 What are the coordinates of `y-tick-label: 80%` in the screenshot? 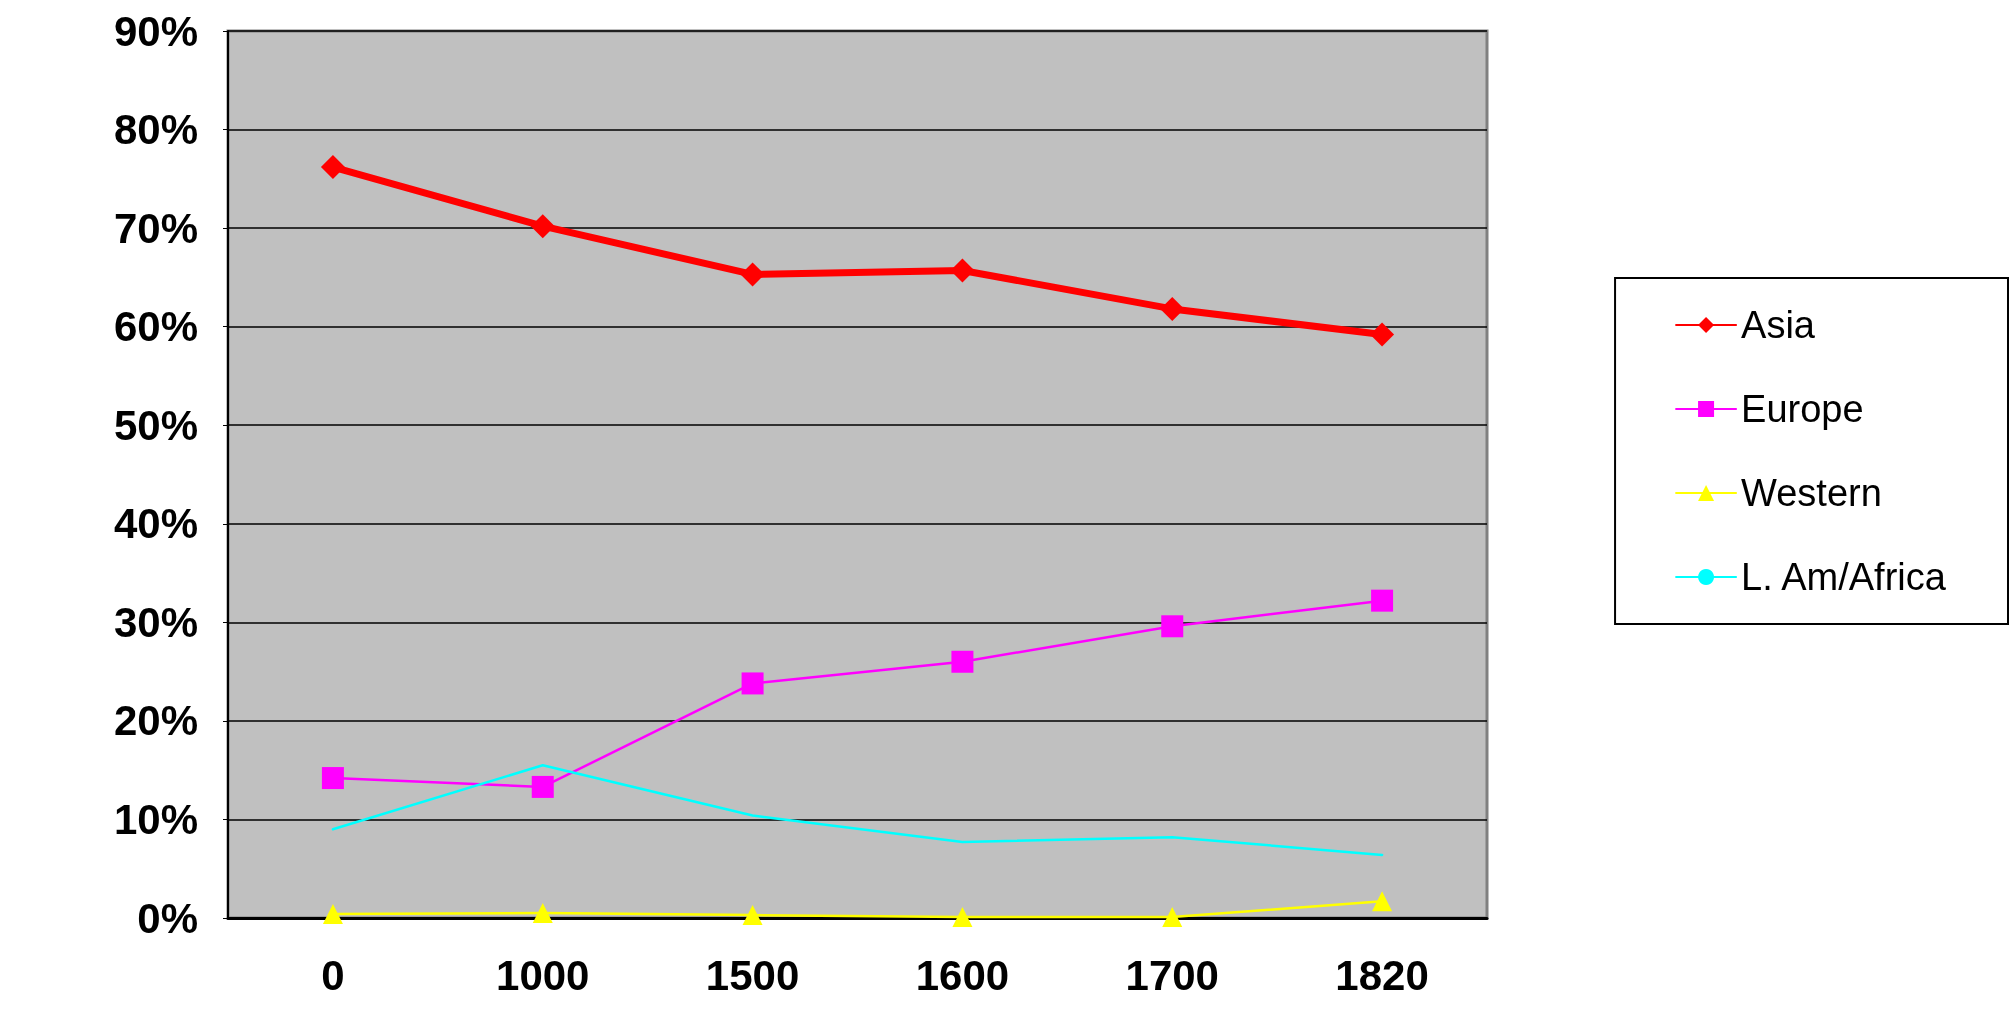 It's located at (155, 130).